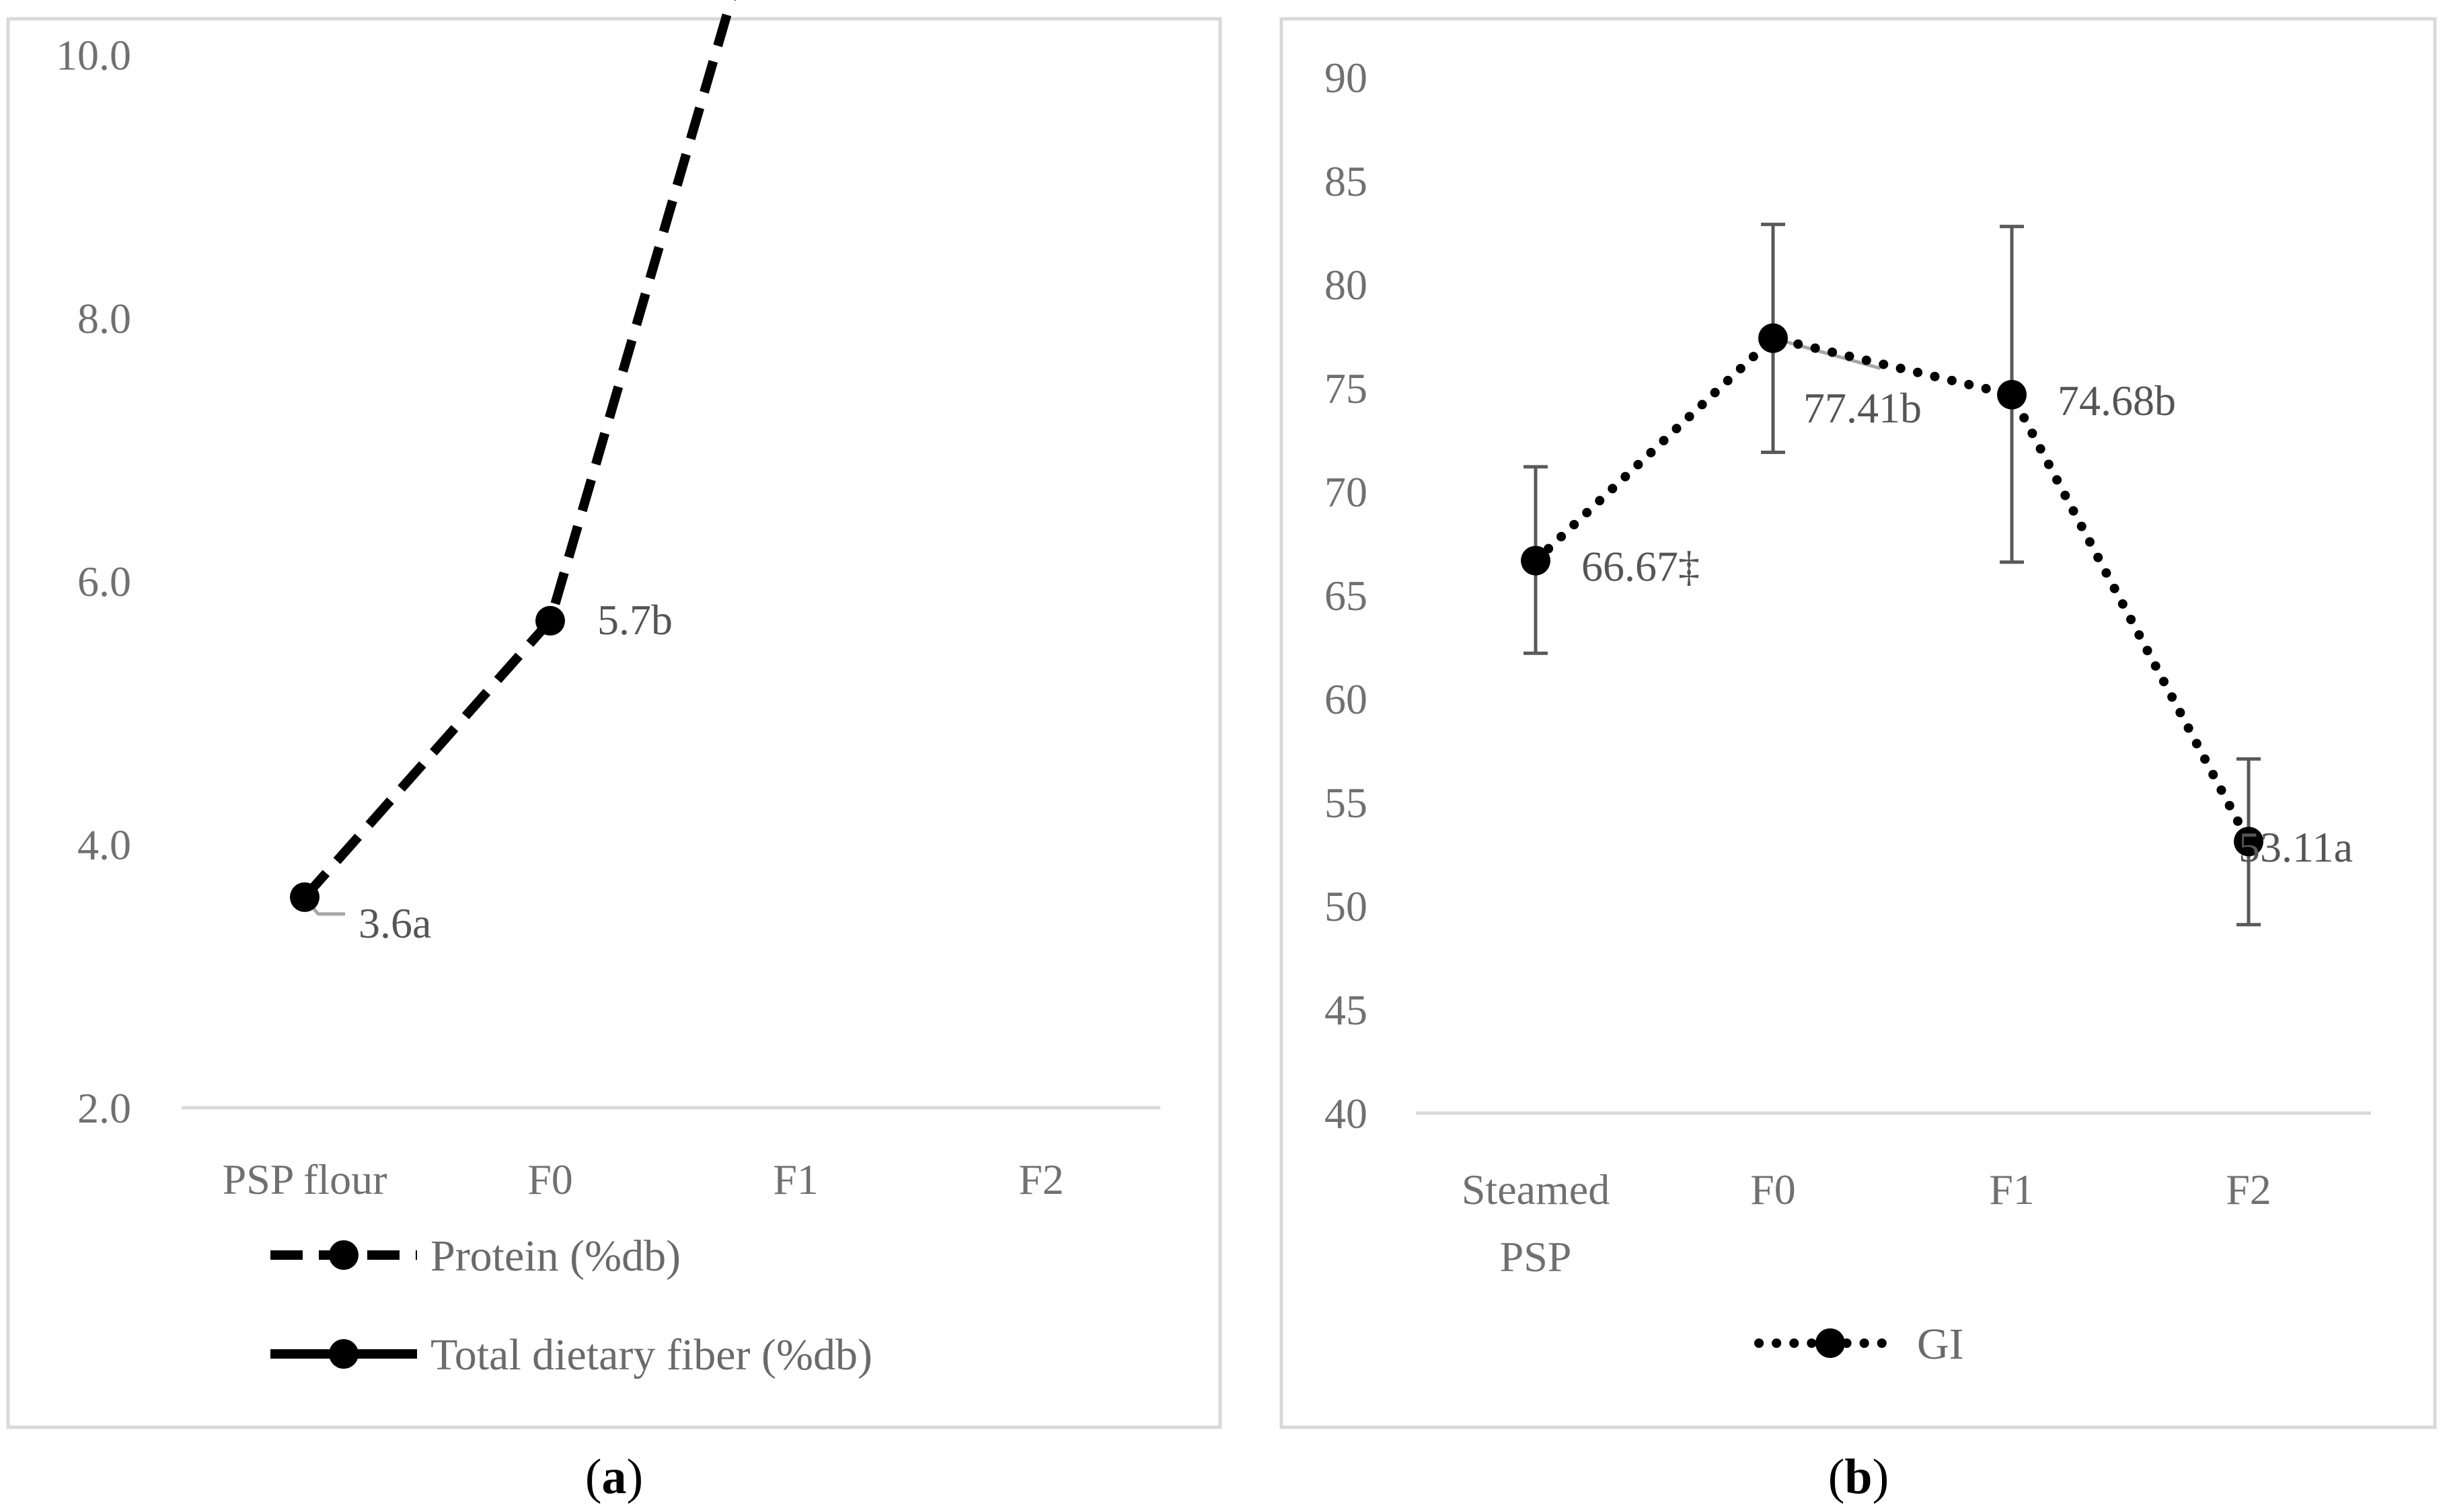 This screenshot has height=1512, width=2445. I want to click on legend-fiber-marker-icon, so click(344, 1354).